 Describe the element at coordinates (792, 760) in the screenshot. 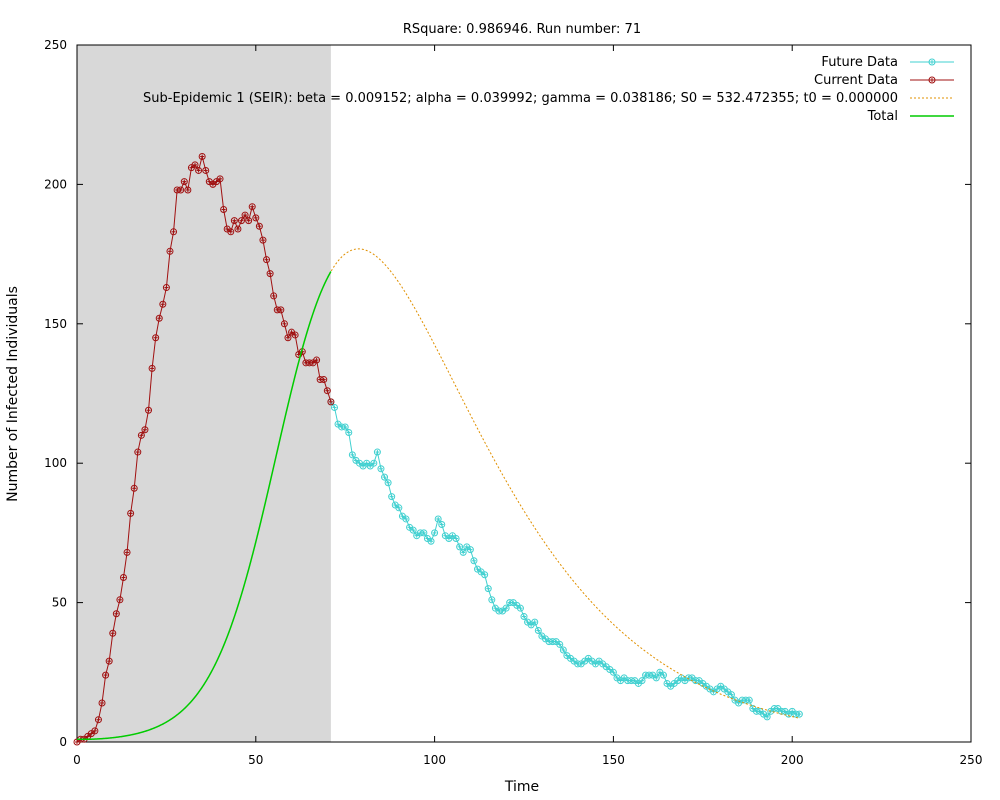

I see `x-tick-label-200: 200` at that location.